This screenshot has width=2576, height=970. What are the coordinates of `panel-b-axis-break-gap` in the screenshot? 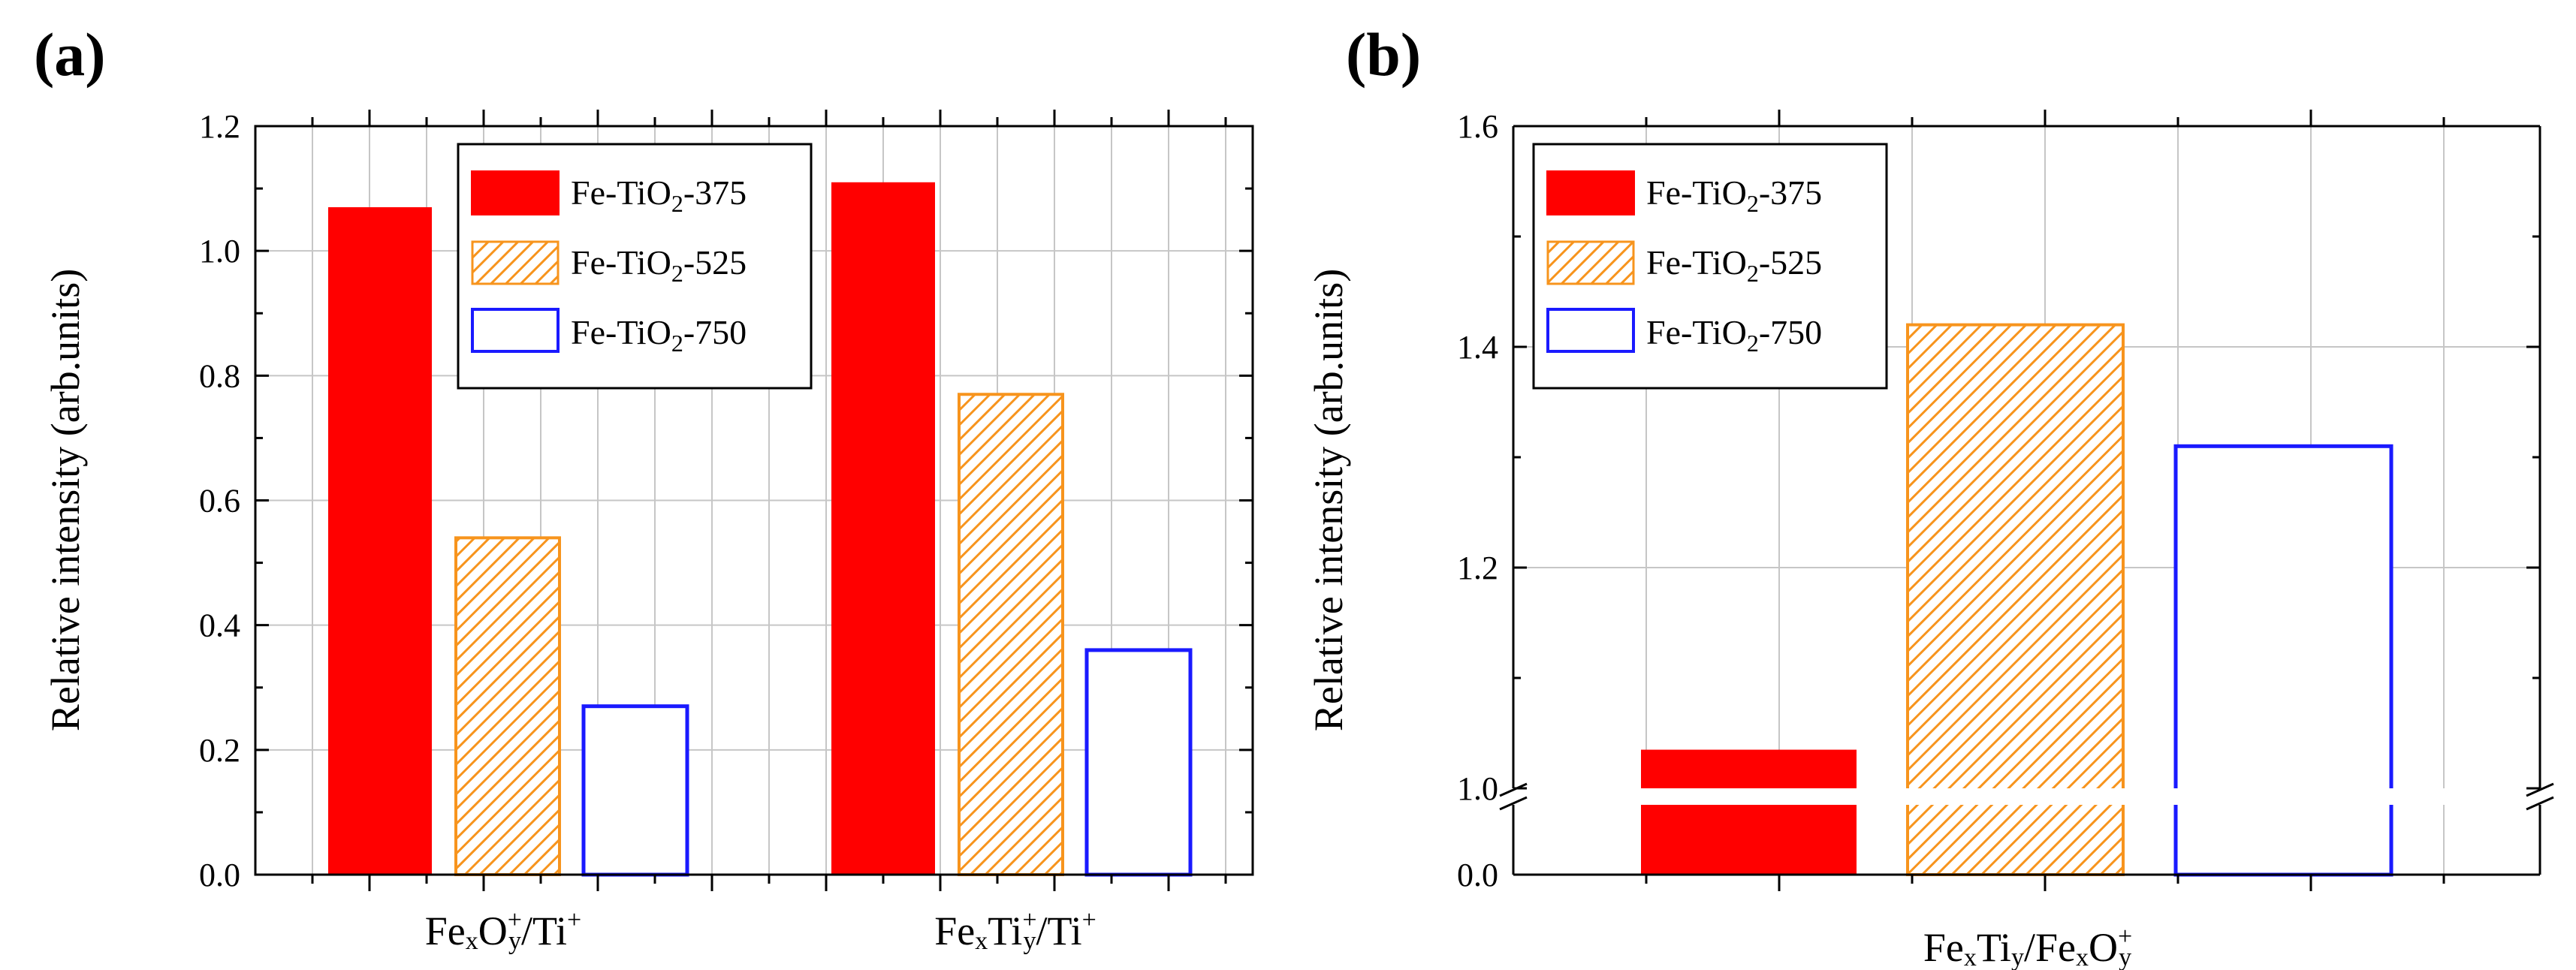 It's located at (2032, 796).